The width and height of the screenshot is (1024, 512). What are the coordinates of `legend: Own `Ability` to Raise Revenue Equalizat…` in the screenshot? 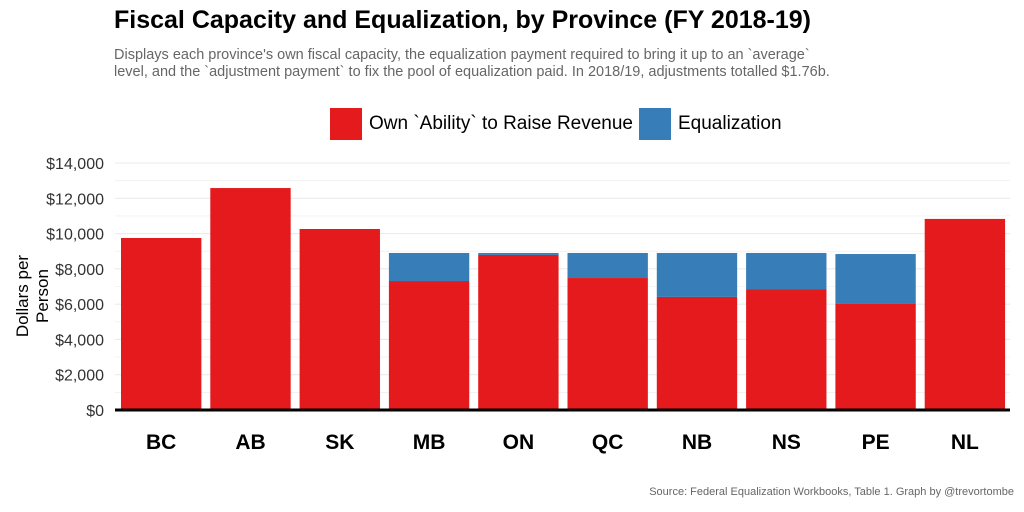 It's located at (559, 124).